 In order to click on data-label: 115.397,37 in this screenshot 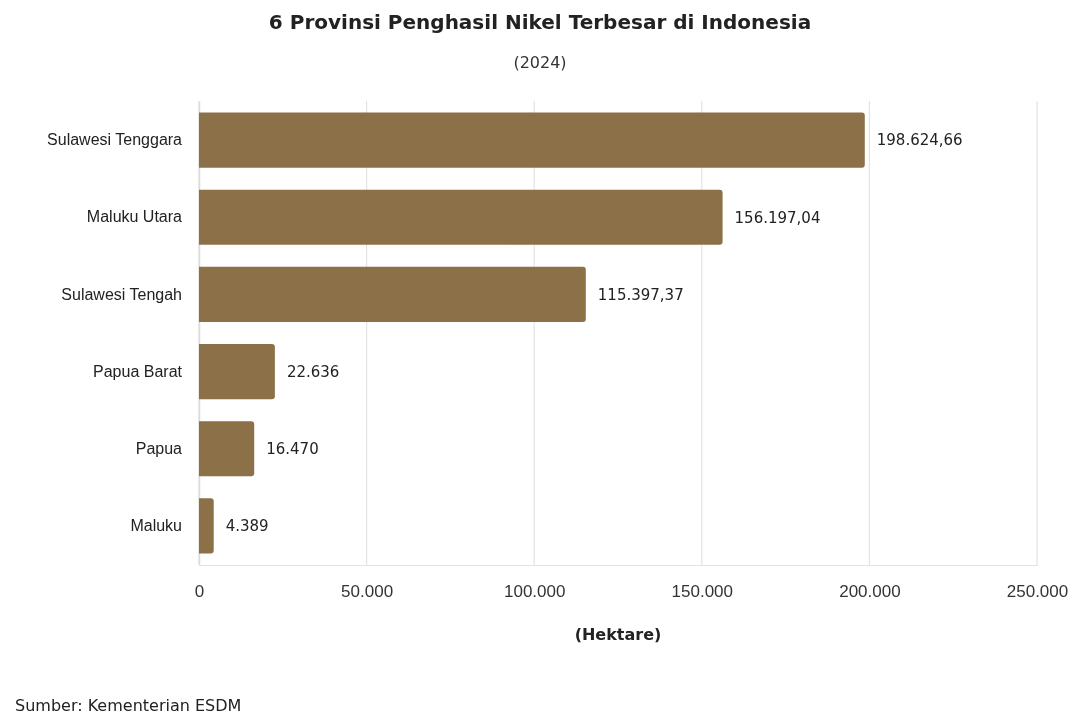, I will do `click(640, 294)`.